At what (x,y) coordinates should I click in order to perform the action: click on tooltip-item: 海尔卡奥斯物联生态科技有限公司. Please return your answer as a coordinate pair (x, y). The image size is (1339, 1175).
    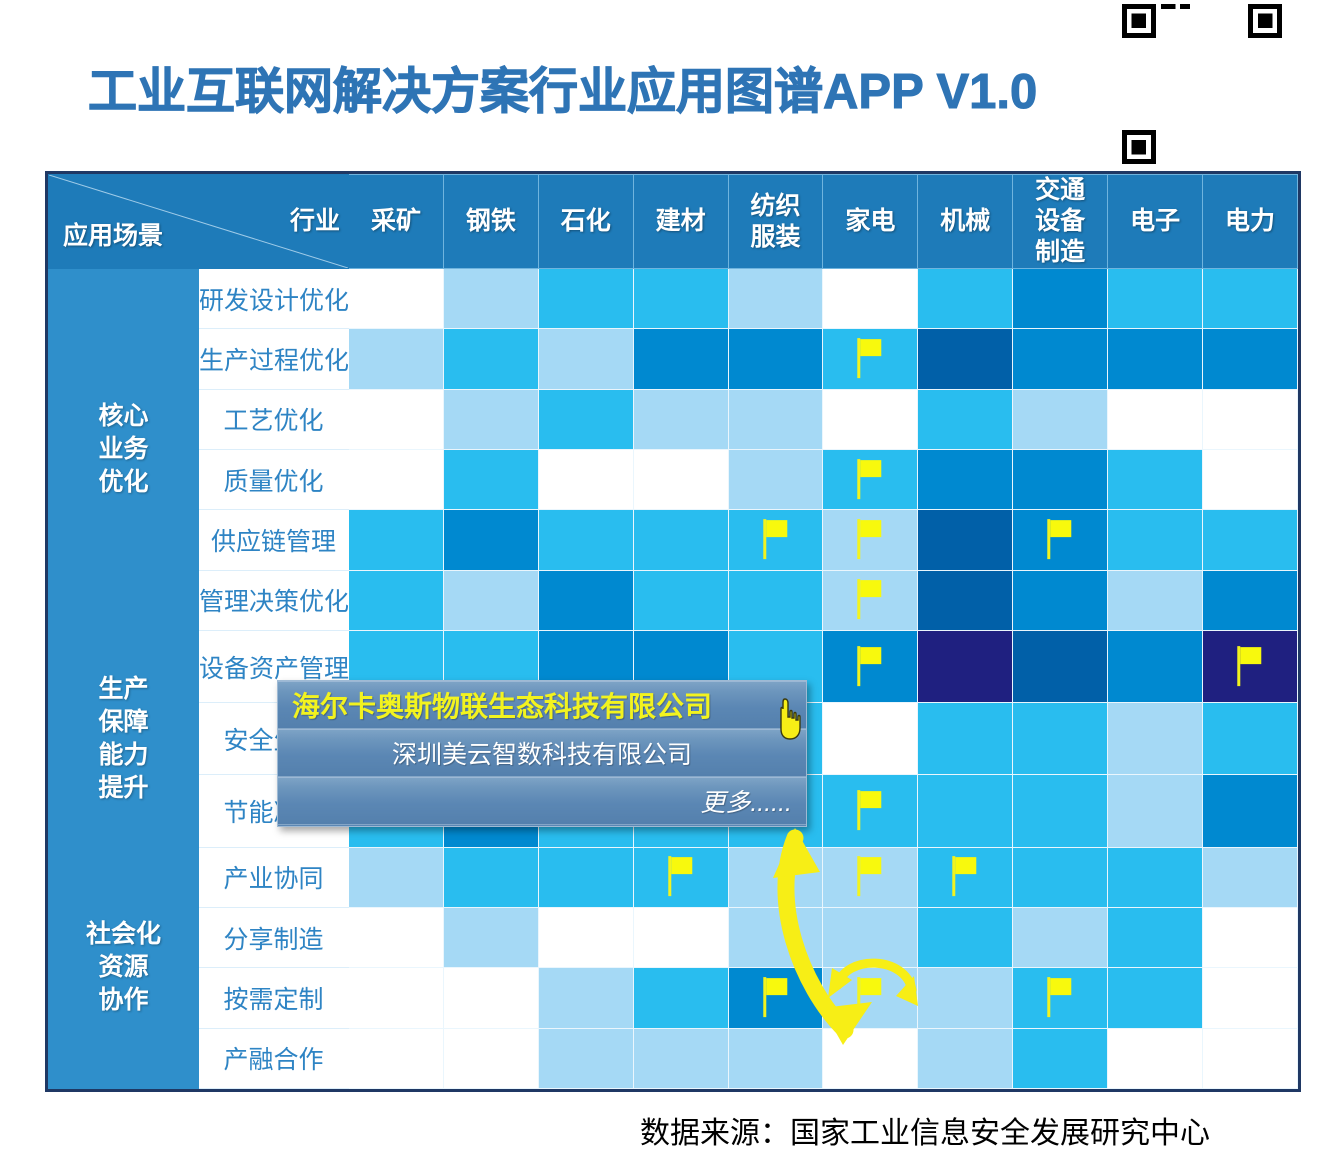
    Looking at the image, I should click on (542, 705).